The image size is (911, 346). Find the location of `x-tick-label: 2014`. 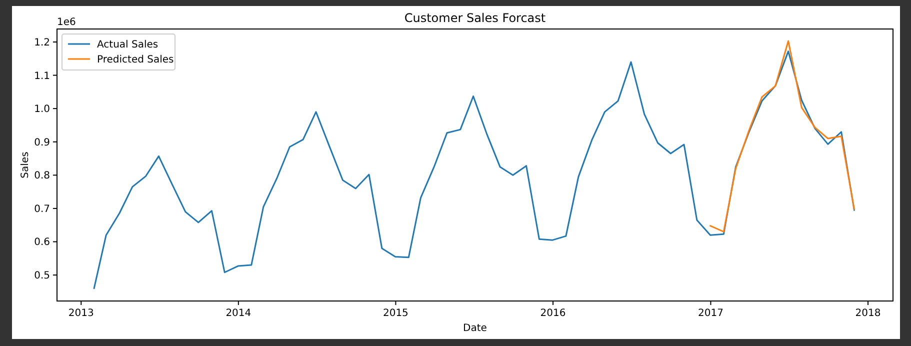

x-tick-label: 2014 is located at coordinates (239, 313).